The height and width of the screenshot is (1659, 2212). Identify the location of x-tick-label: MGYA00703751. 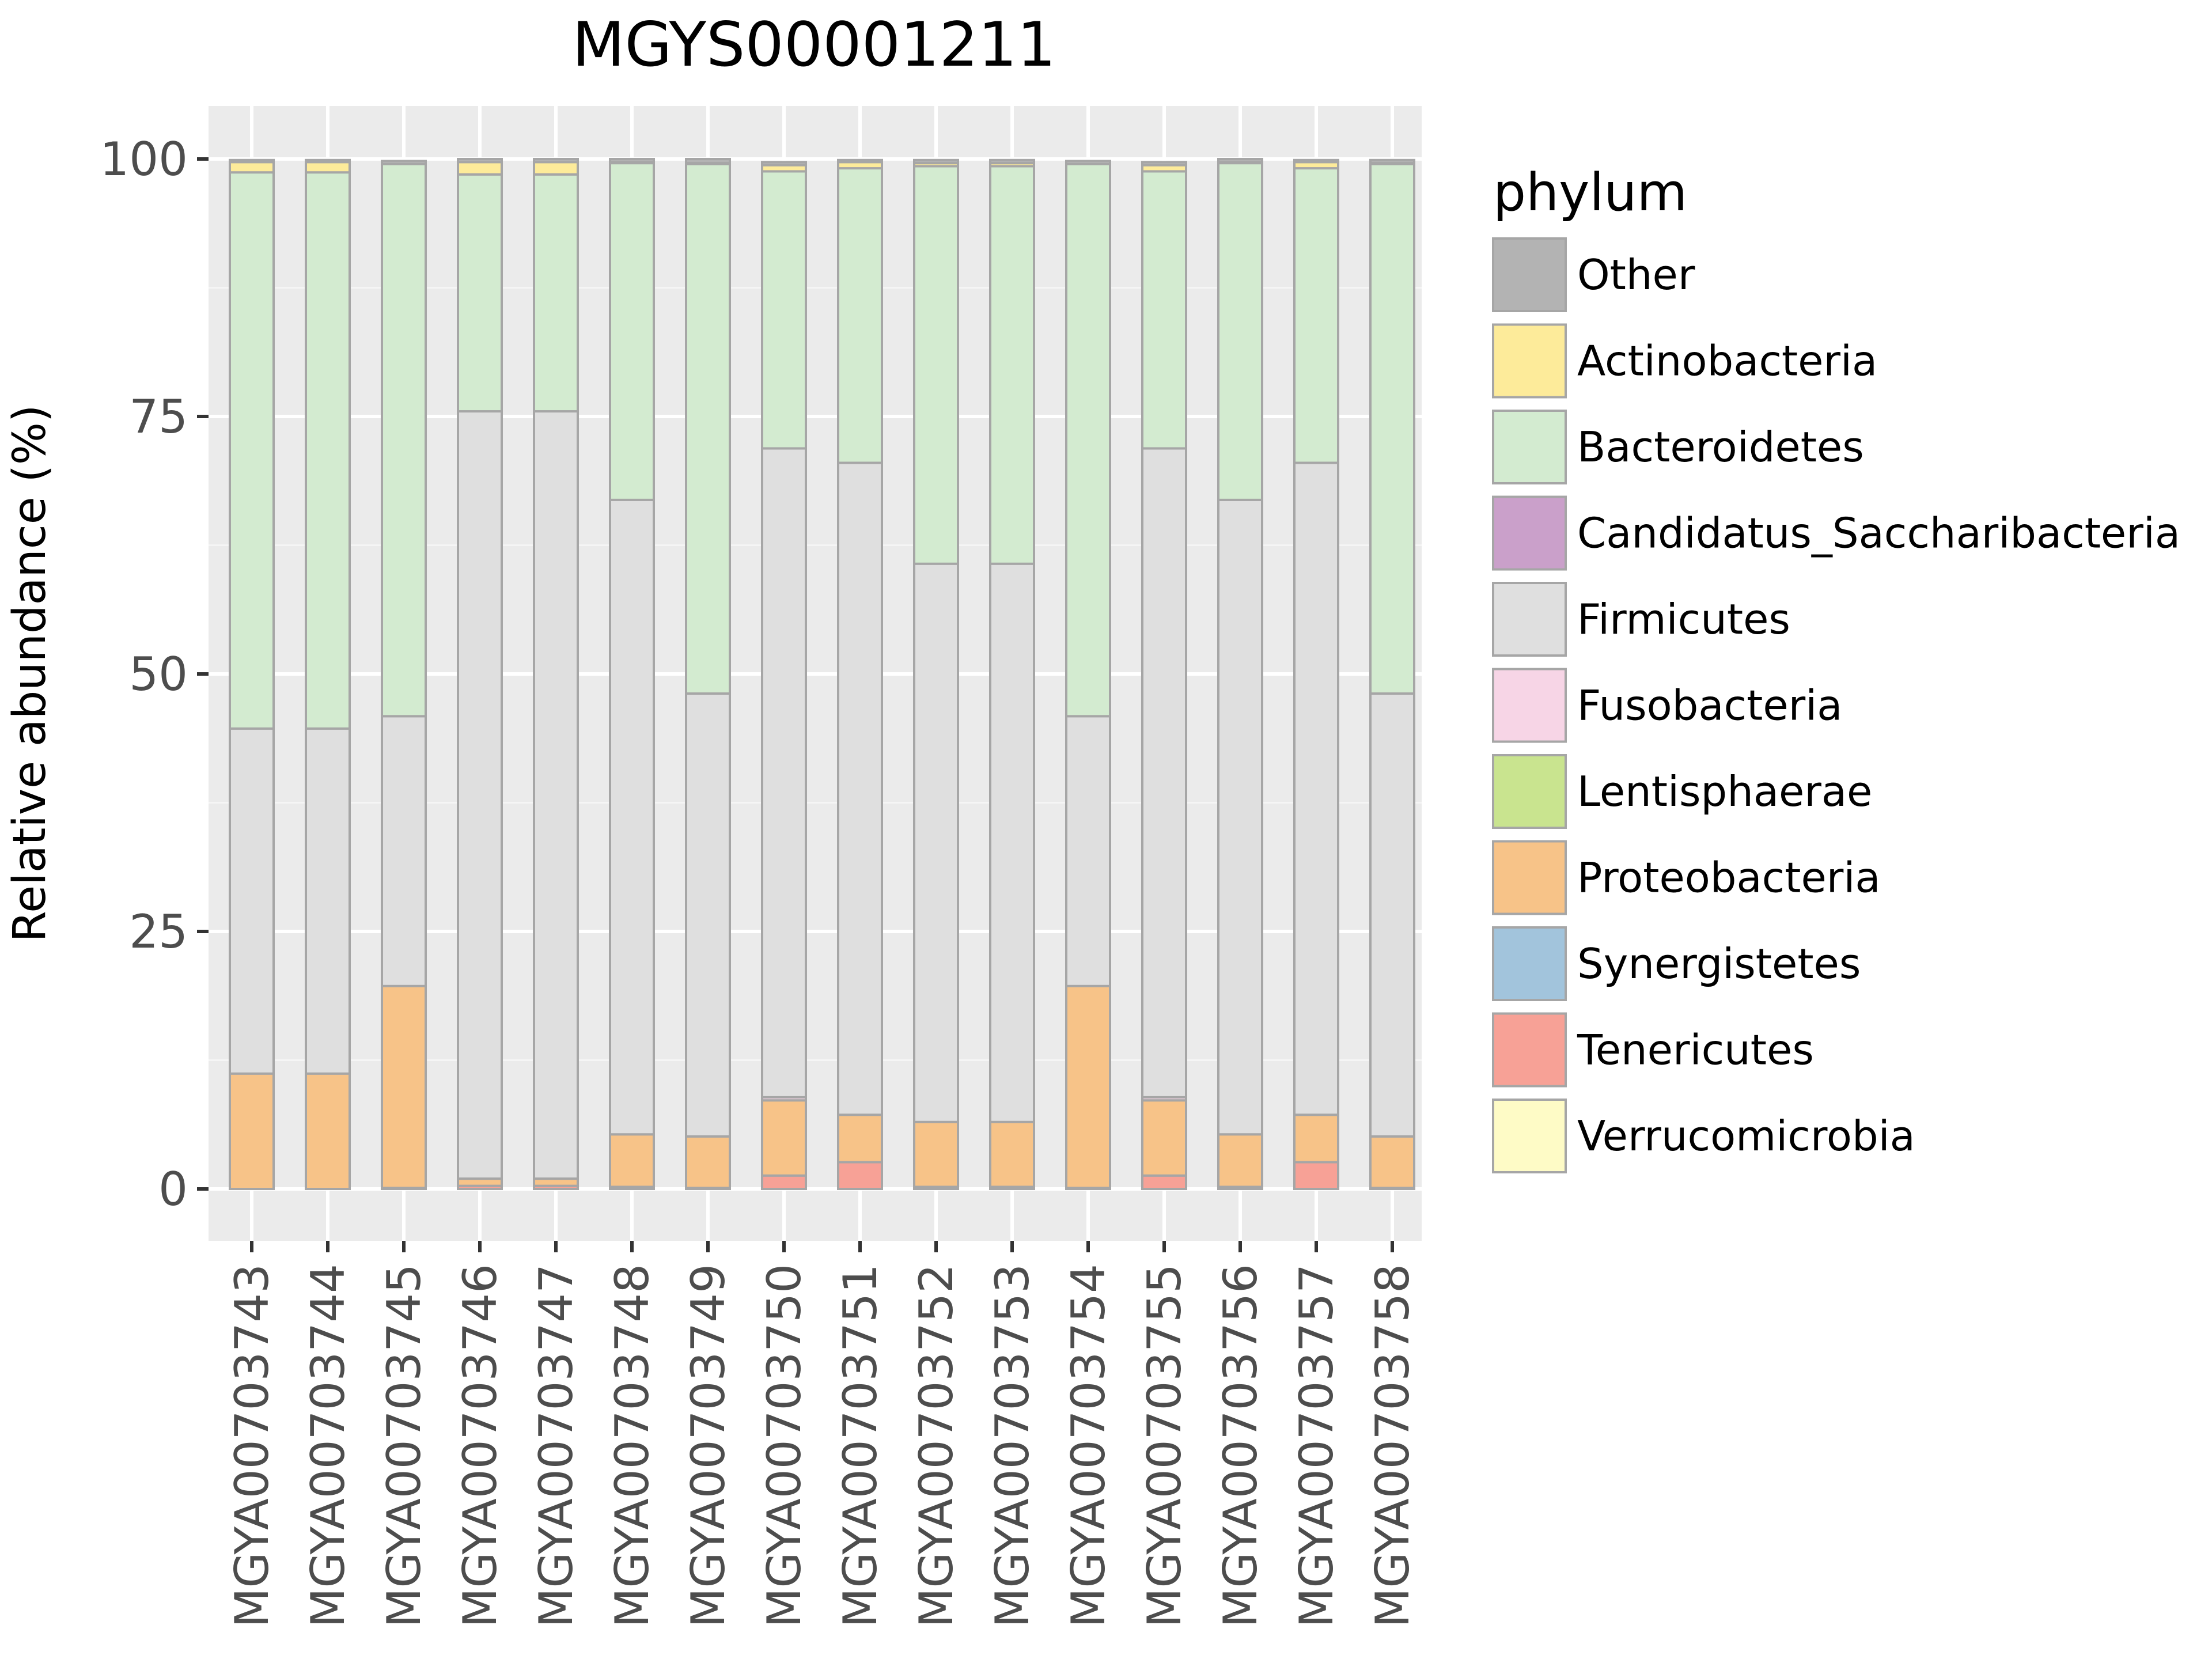
(860, 1446).